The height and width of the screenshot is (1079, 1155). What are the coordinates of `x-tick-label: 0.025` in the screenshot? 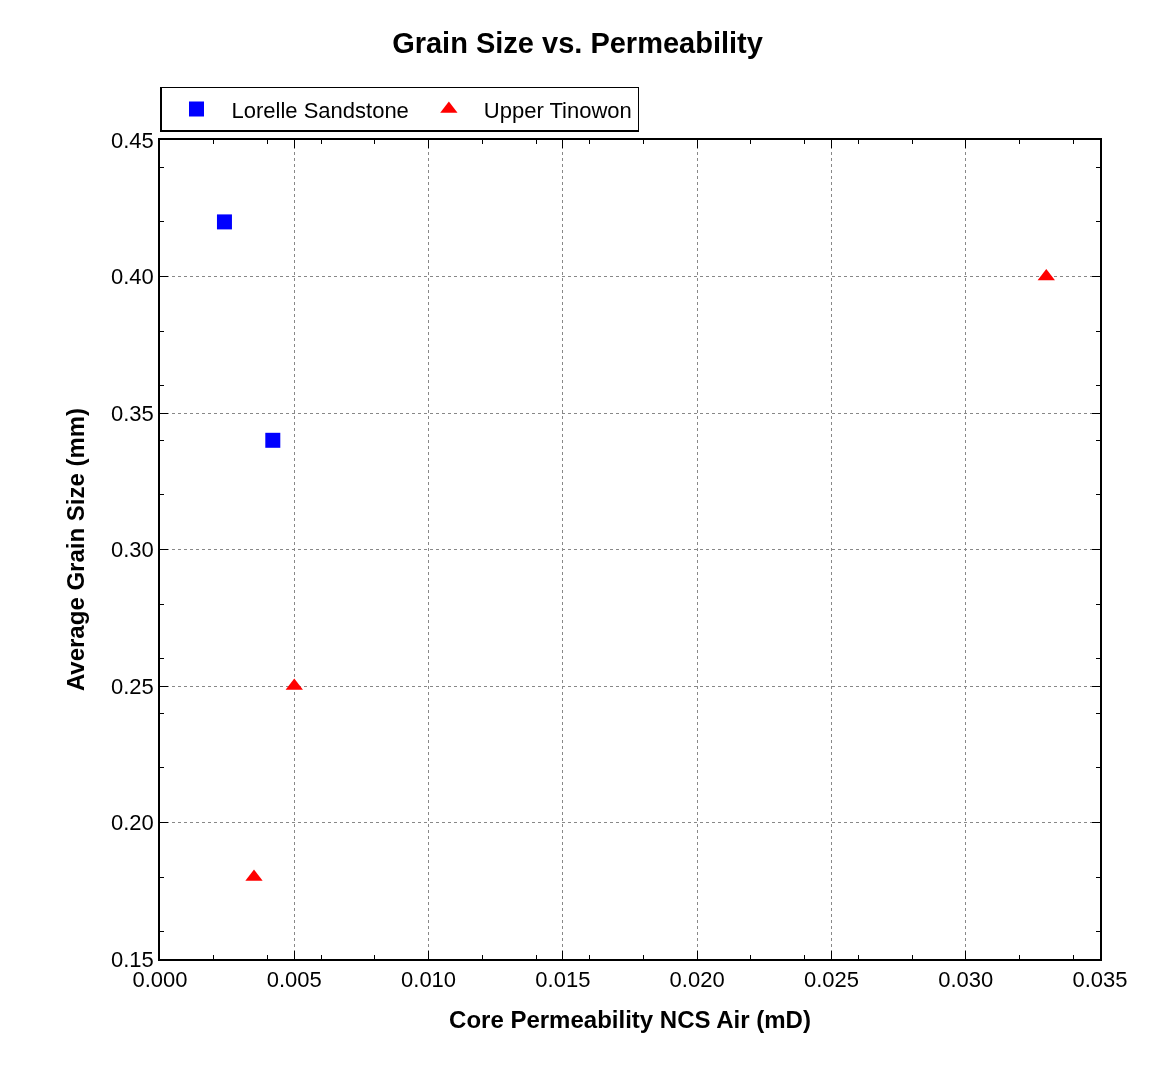 It's located at (831, 980).